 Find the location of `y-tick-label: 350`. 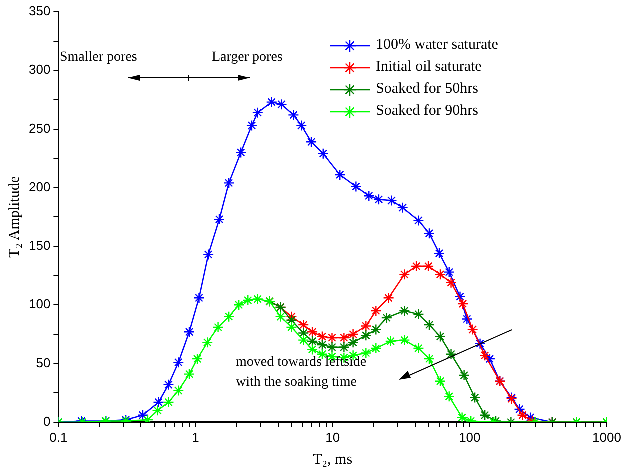

y-tick-label: 350 is located at coordinates (39, 11).